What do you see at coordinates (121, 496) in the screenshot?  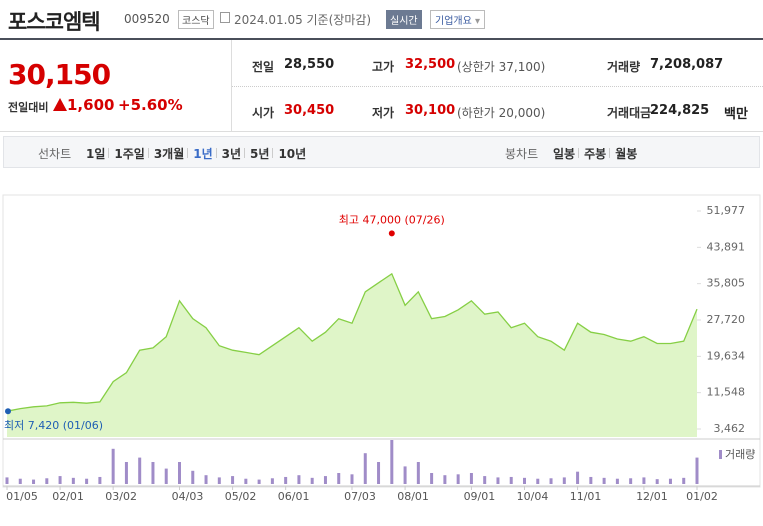 I see `x-tick-label: 03/02` at bounding box center [121, 496].